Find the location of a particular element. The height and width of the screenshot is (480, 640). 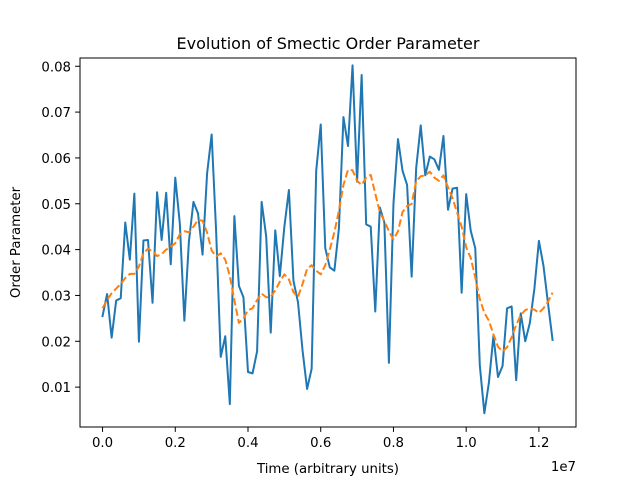

y-axis-label: Order Parameter is located at coordinates (16, 242).